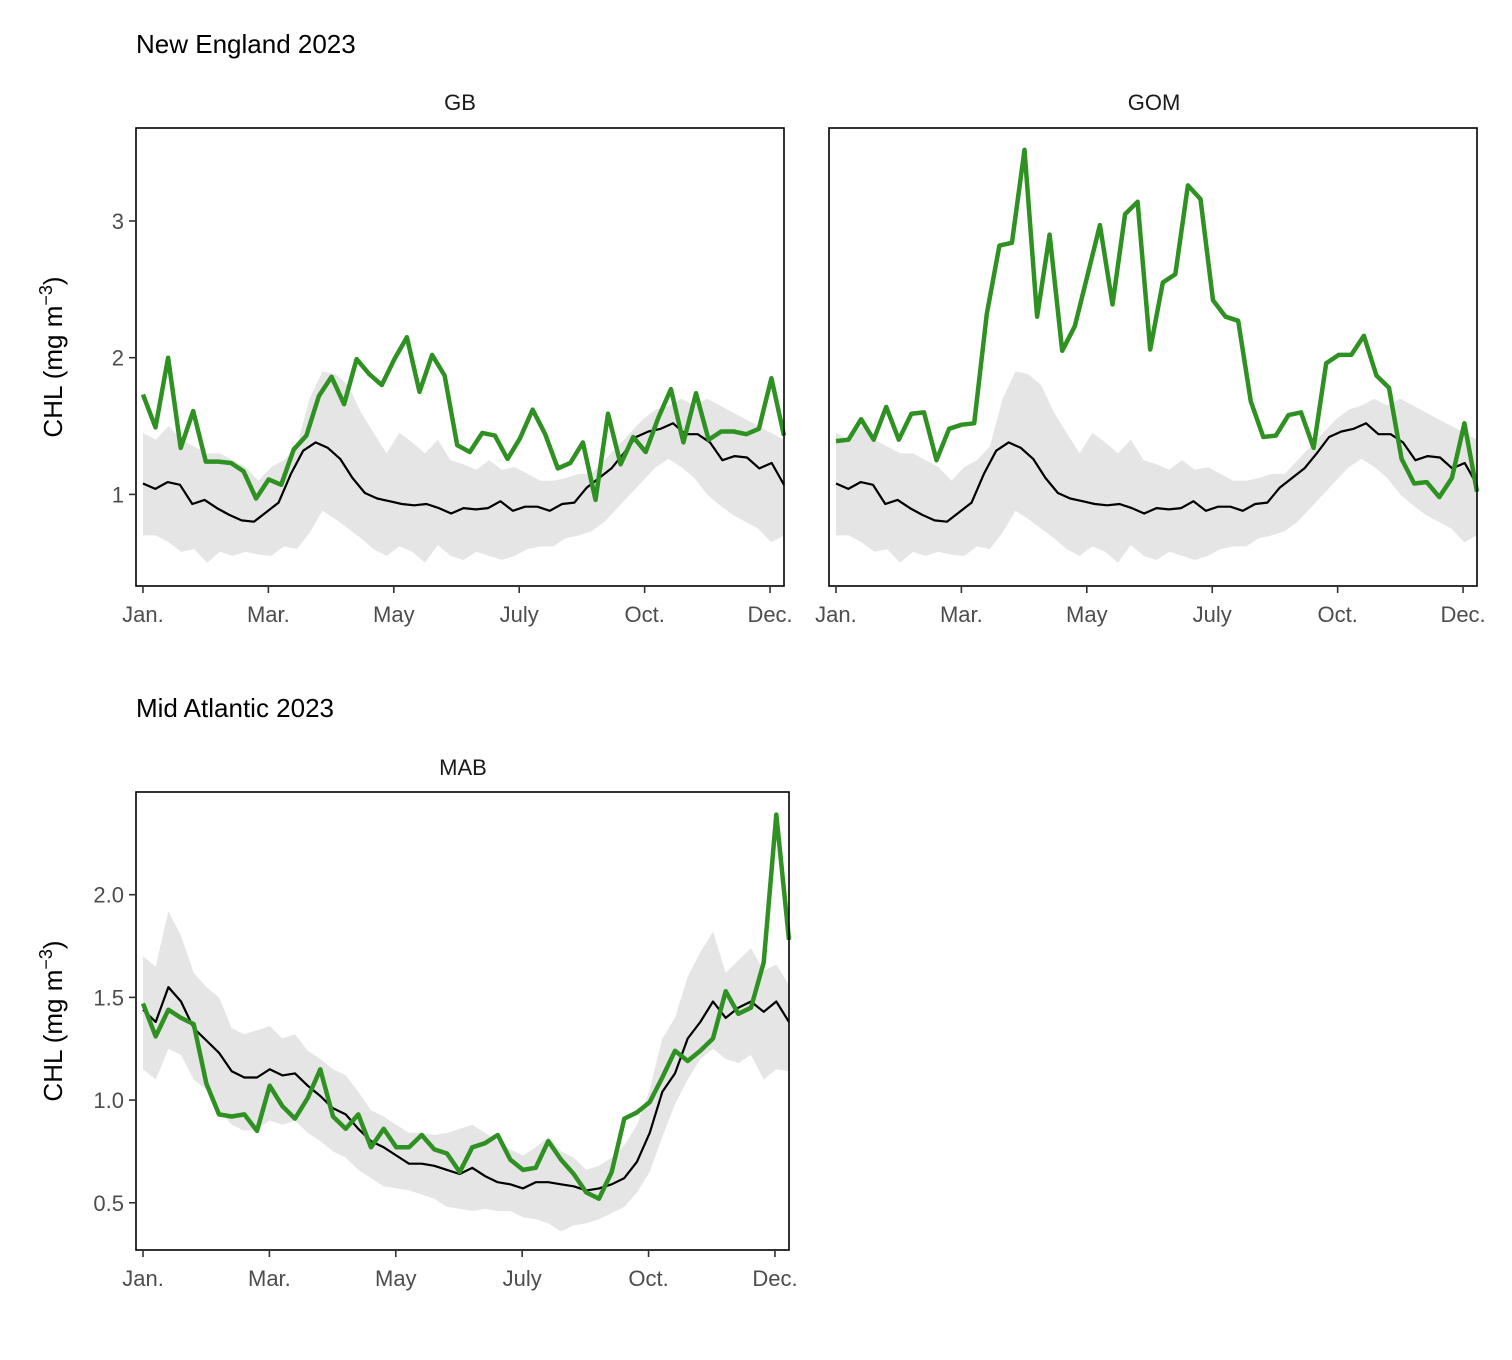 The image size is (1512, 1360). What do you see at coordinates (463, 472) in the screenshot?
I see `series-line-mean-gb` at bounding box center [463, 472].